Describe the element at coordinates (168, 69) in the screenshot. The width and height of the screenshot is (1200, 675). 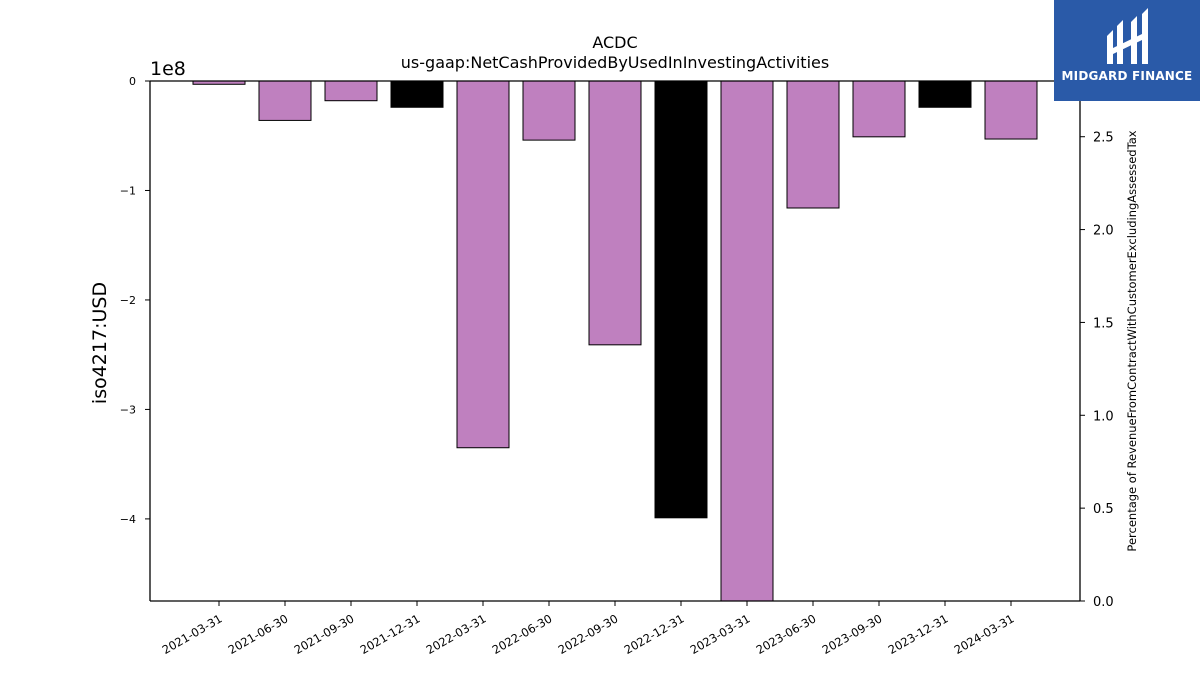
I see `y-offset-label: 1e8` at that location.